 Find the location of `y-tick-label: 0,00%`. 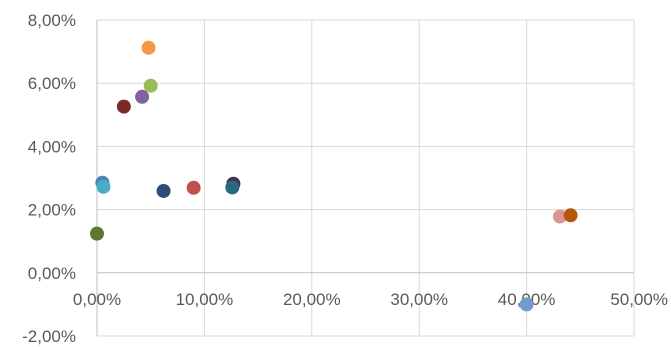

y-tick-label: 0,00% is located at coordinates (52, 273).